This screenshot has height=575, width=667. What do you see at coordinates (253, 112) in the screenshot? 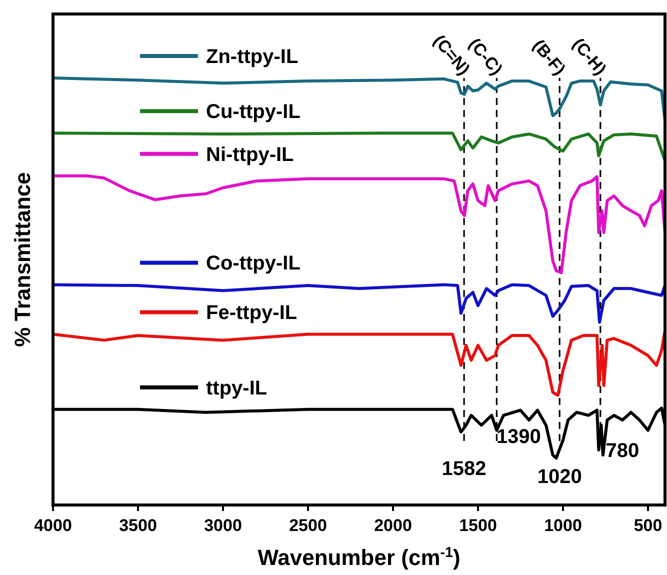
I see `legend-label: Cu-ttpy-IL` at bounding box center [253, 112].